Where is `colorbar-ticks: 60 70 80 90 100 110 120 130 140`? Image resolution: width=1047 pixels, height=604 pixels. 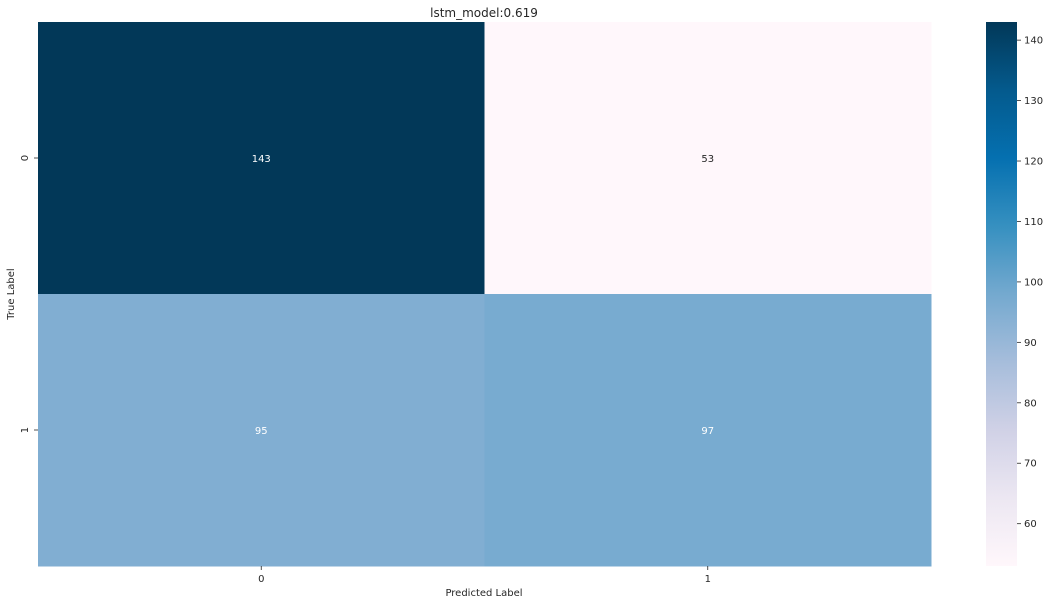 colorbar-ticks: 60 70 80 90 100 110 120 130 140 is located at coordinates (1030, 283).